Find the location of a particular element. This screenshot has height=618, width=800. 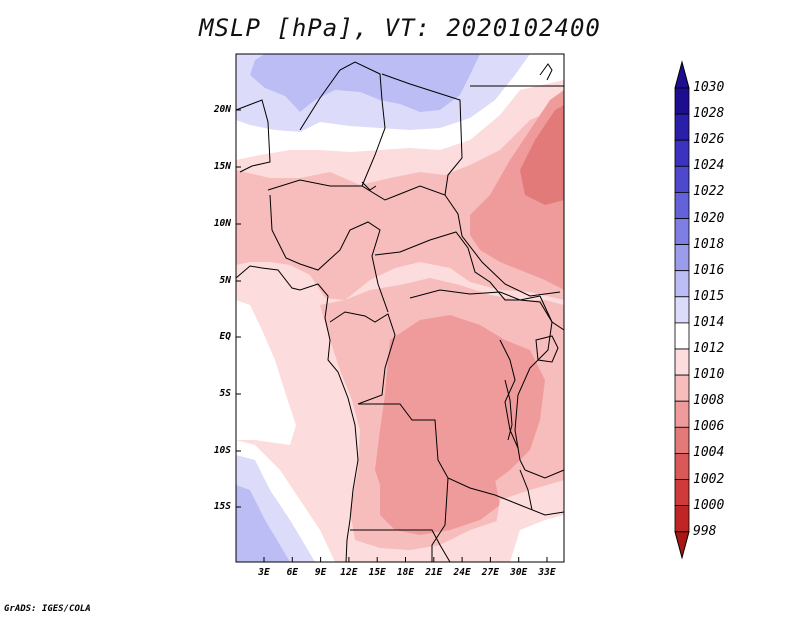

border-kenya is located at coordinates (552, 313).